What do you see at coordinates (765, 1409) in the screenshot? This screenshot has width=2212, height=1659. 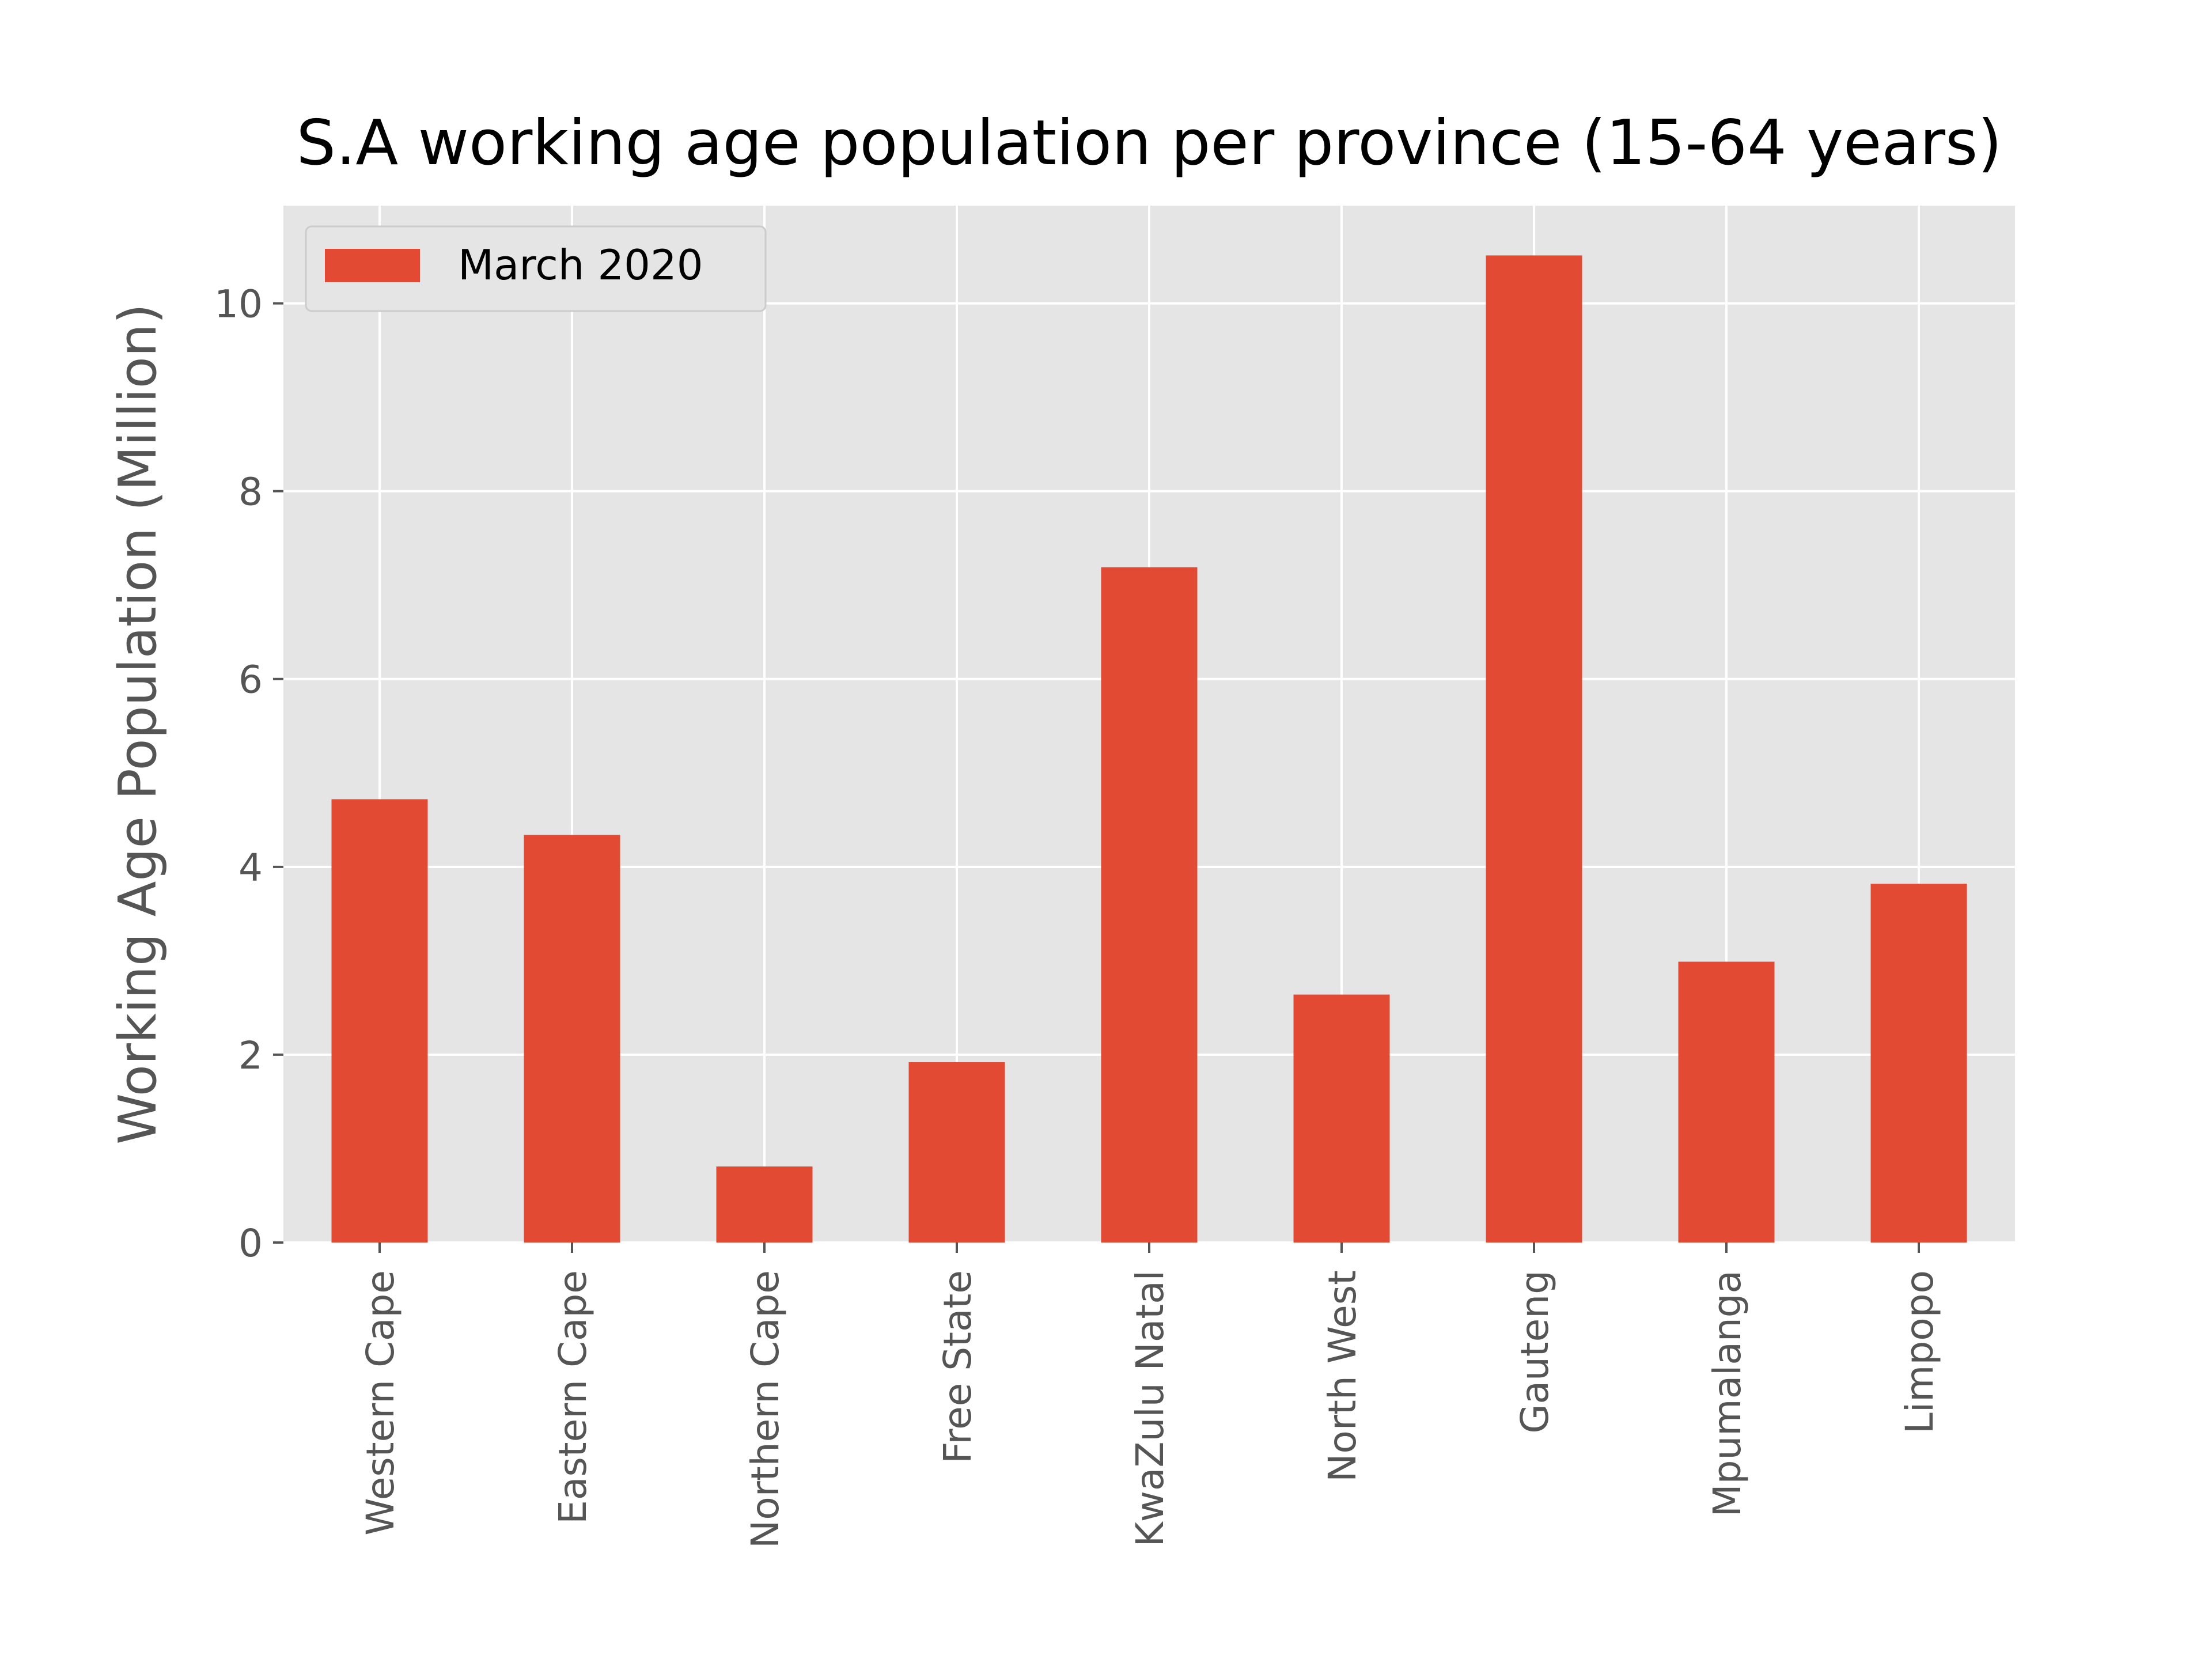 I see `x-tick-label: Northern Cape` at bounding box center [765, 1409].